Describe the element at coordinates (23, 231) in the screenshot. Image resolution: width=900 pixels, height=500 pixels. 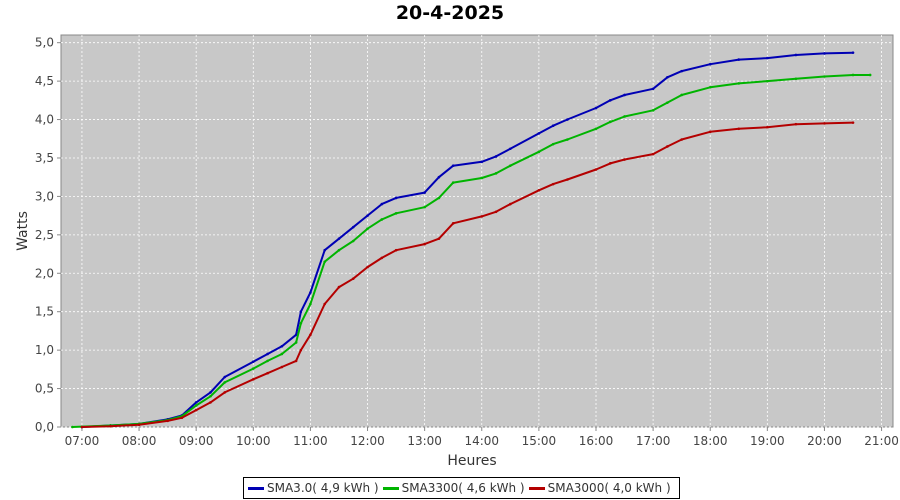
I see `y-axis-label: Watts` at that location.